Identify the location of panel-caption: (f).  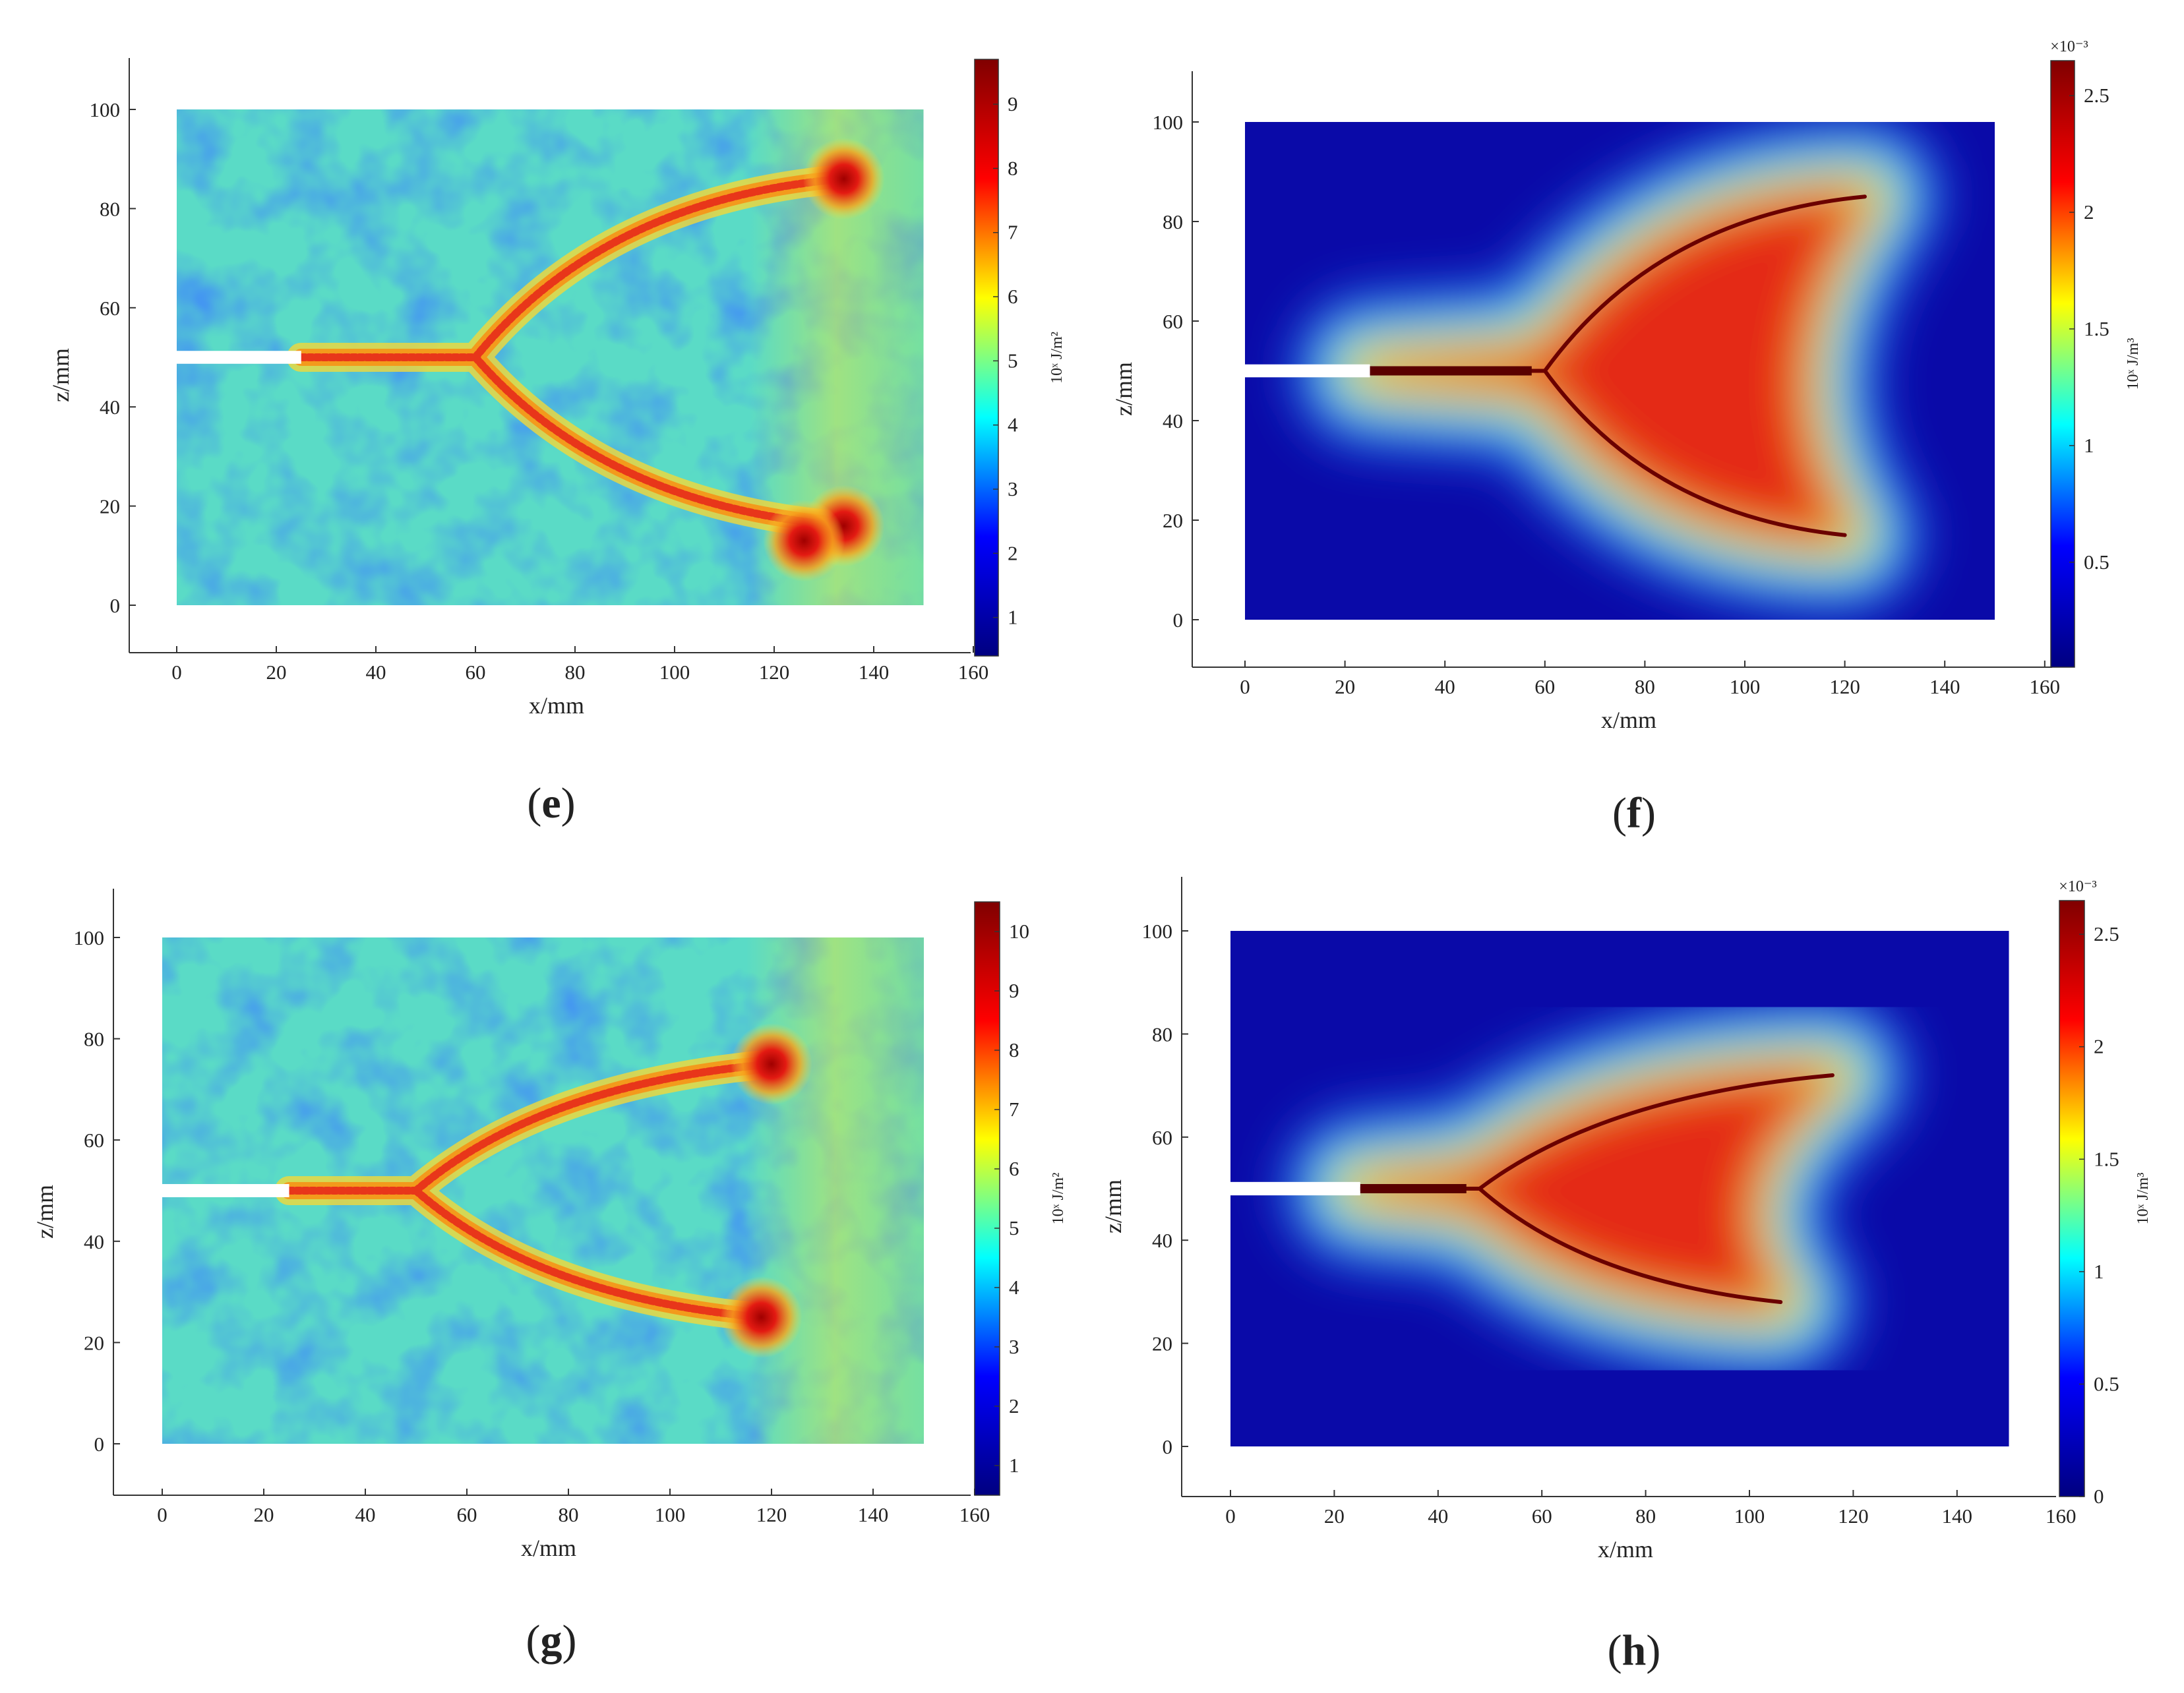
(1634, 813).